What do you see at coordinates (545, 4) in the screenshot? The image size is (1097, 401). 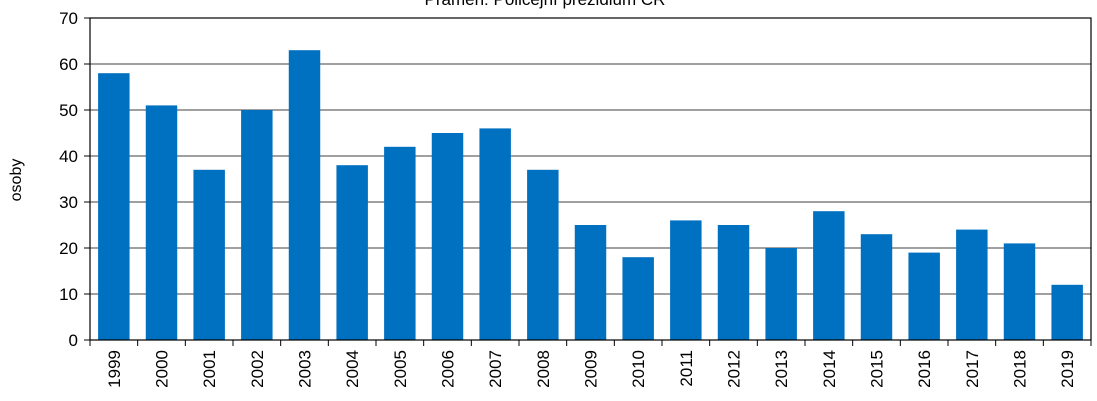 I see `chart-title: Pramen: Policejní prezidium ČR` at bounding box center [545, 4].